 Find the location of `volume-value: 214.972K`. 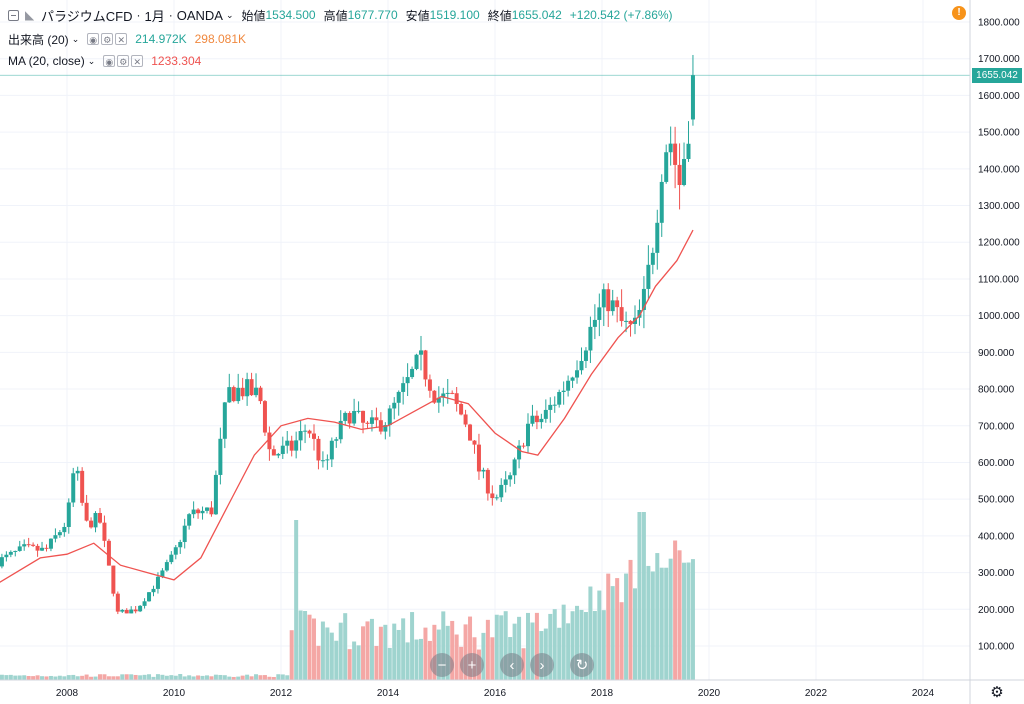

volume-value: 214.972K is located at coordinates (161, 39).